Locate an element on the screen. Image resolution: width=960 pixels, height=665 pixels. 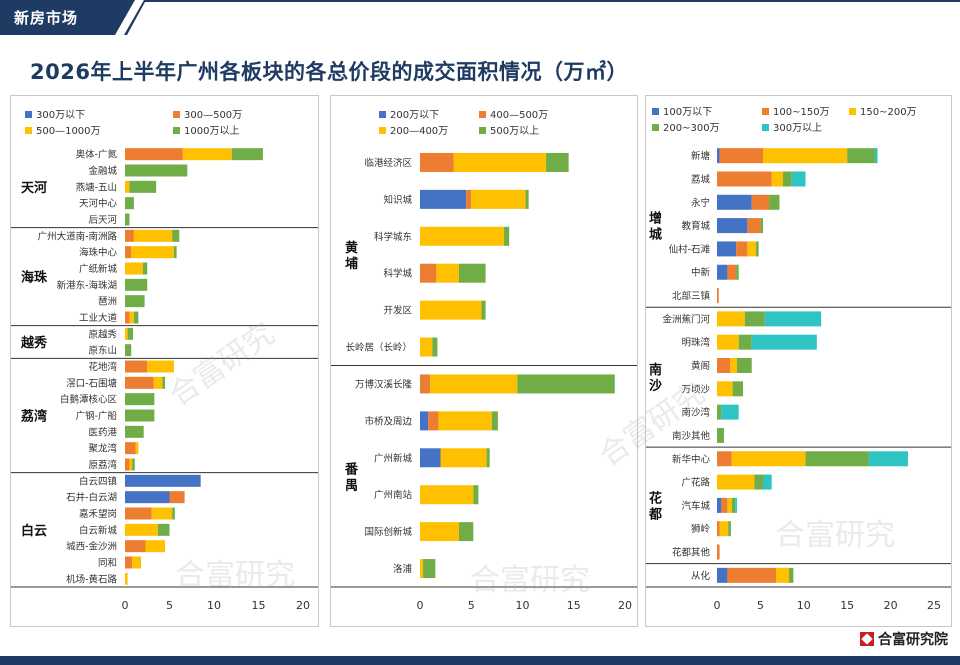
brand-logo: 合富研究院 is located at coordinates (904, 639).